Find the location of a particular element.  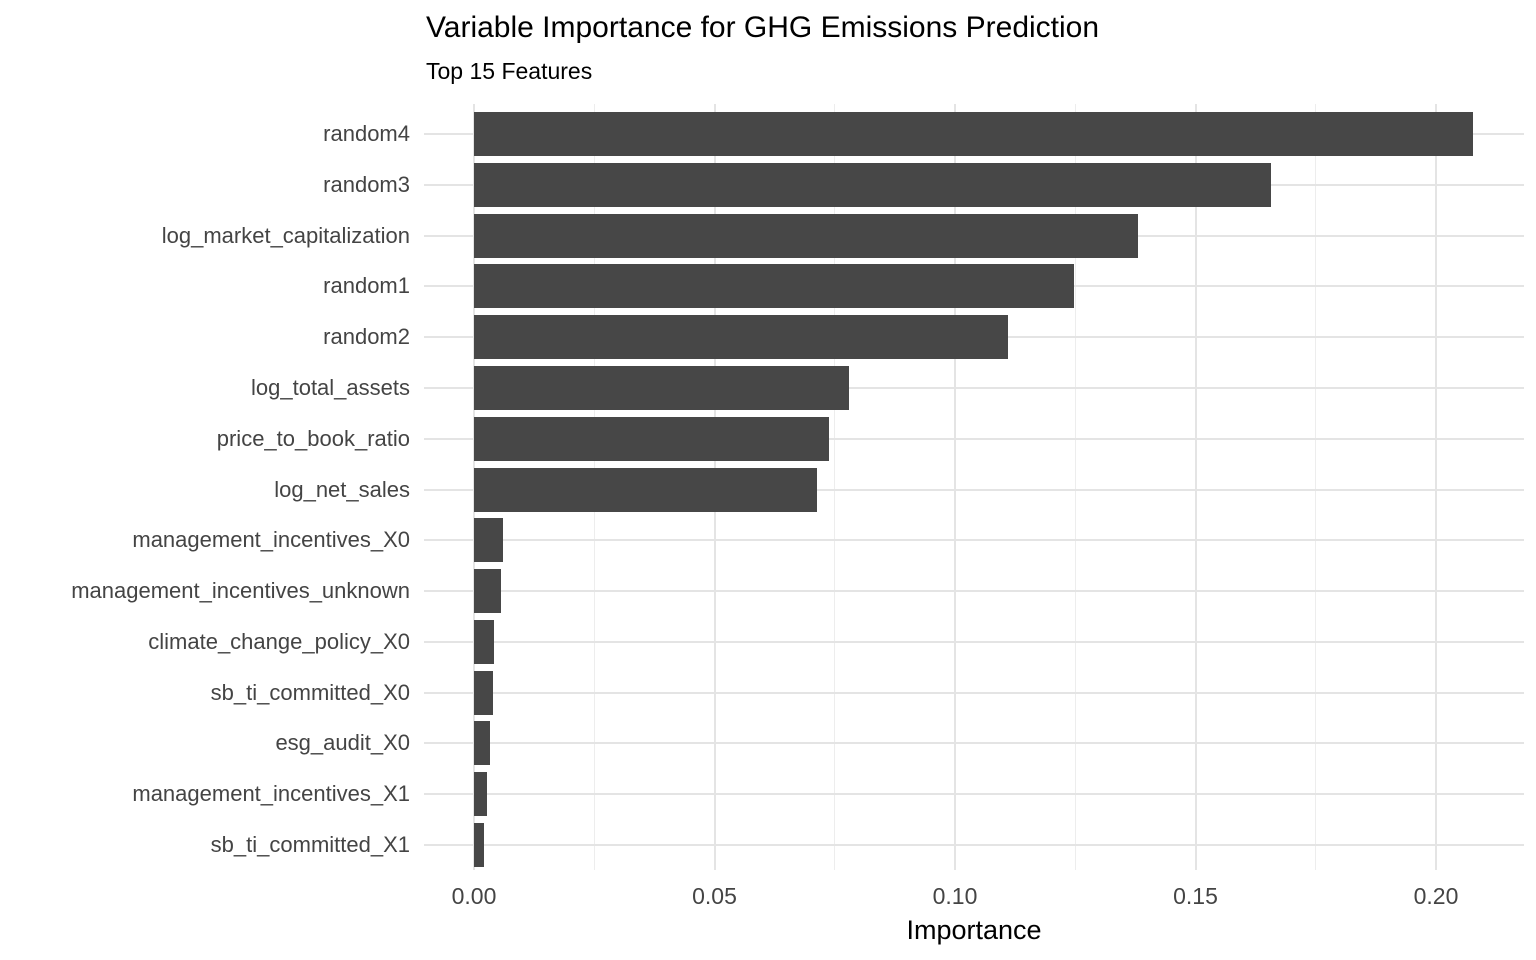

chart-subtitle: Top 15 Features is located at coordinates (509, 71).